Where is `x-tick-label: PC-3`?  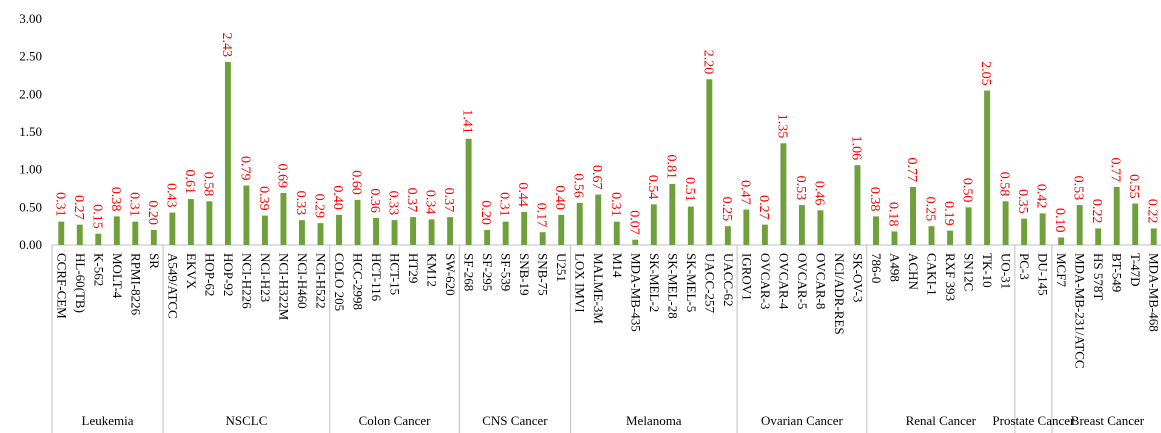
x-tick-label: PC-3 is located at coordinates (1024, 266).